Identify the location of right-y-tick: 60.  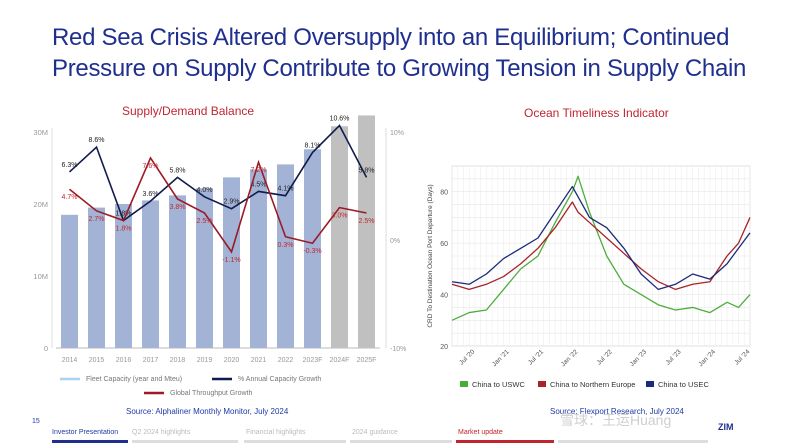
(444, 244).